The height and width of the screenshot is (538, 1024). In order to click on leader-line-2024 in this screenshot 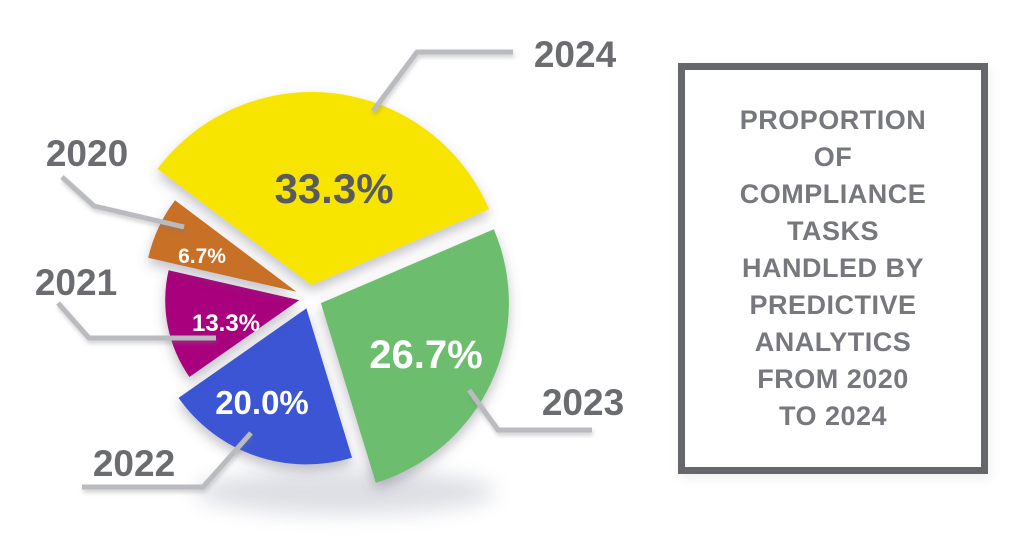, I will do `click(441, 81)`.